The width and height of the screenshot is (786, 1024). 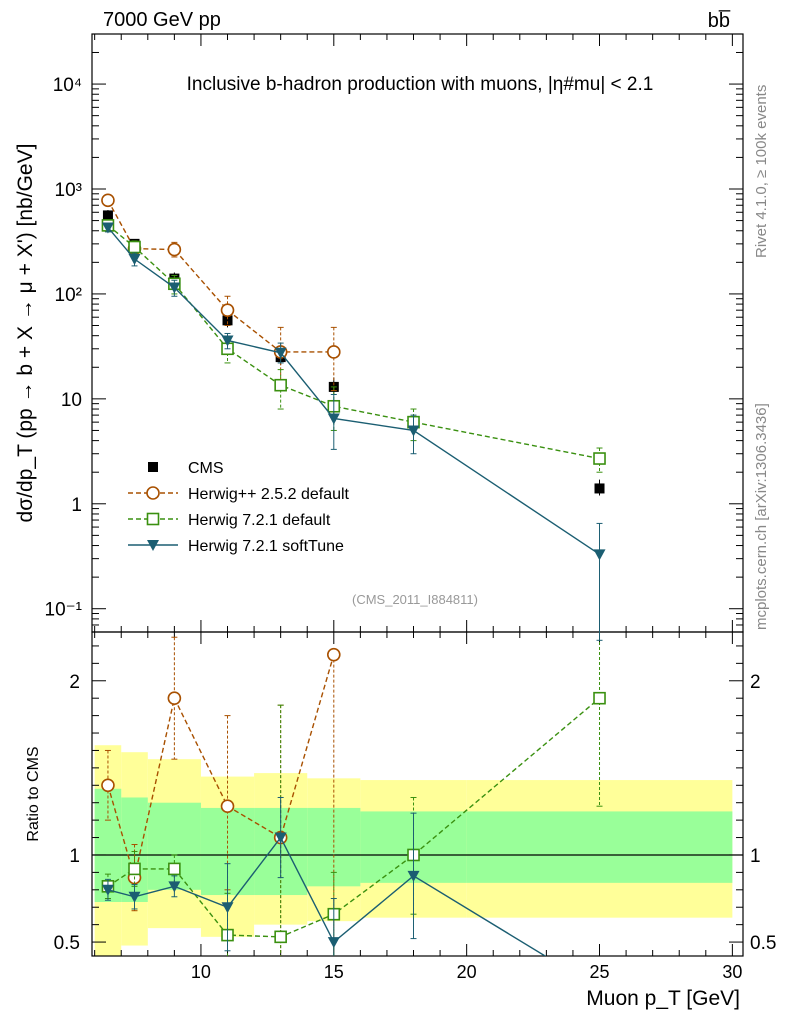 What do you see at coordinates (33, 793) in the screenshot?
I see `ratio-y-axis-title: Ratio to CMS` at bounding box center [33, 793].